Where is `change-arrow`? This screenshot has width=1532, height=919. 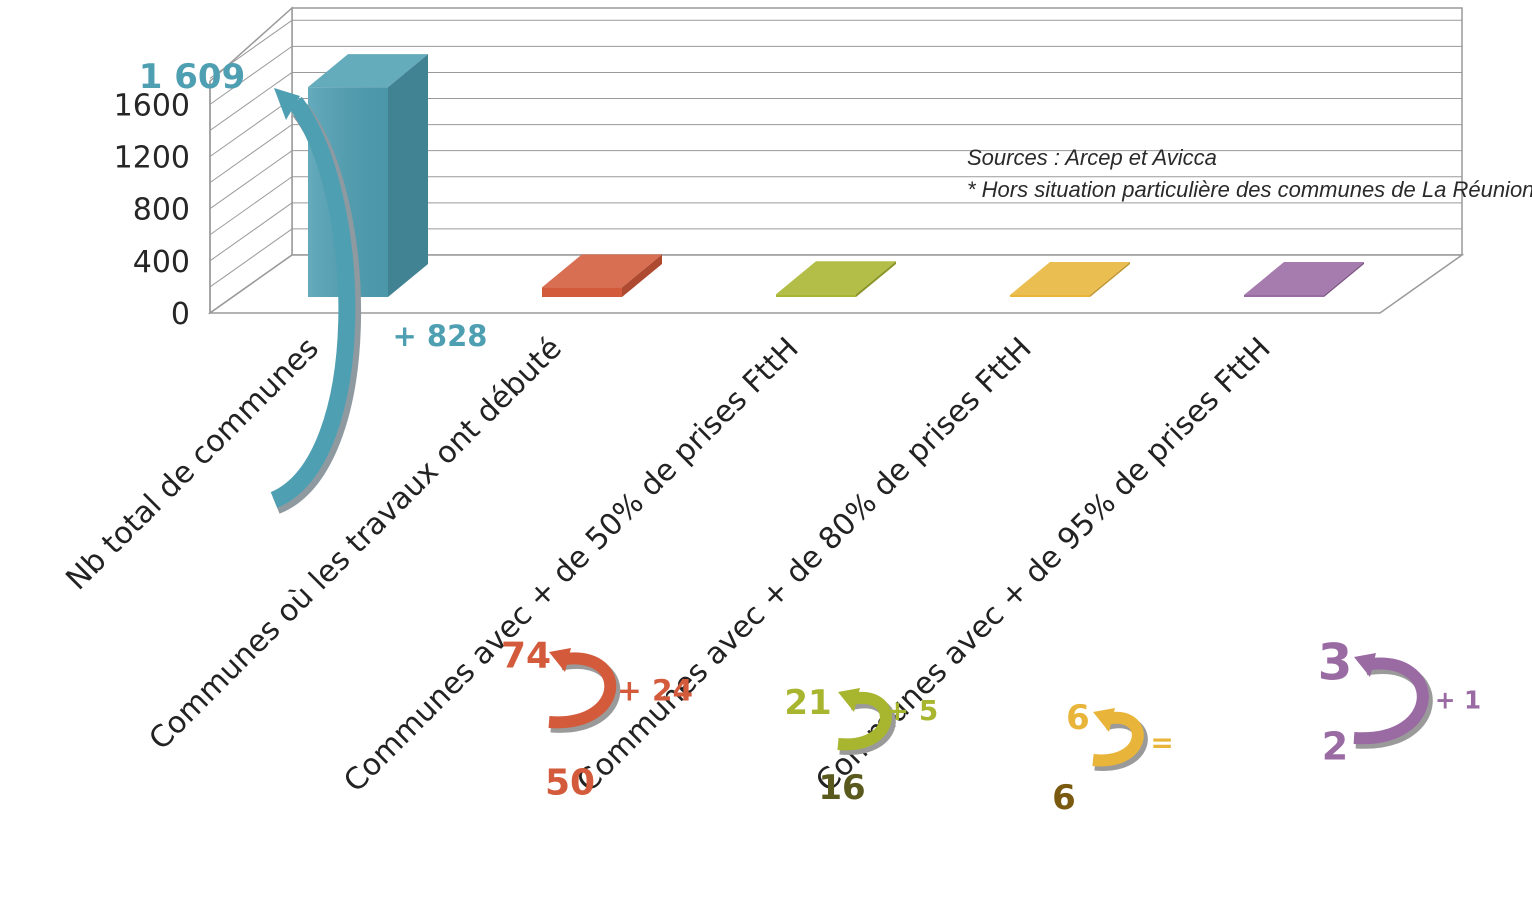 change-arrow is located at coordinates (316, 301).